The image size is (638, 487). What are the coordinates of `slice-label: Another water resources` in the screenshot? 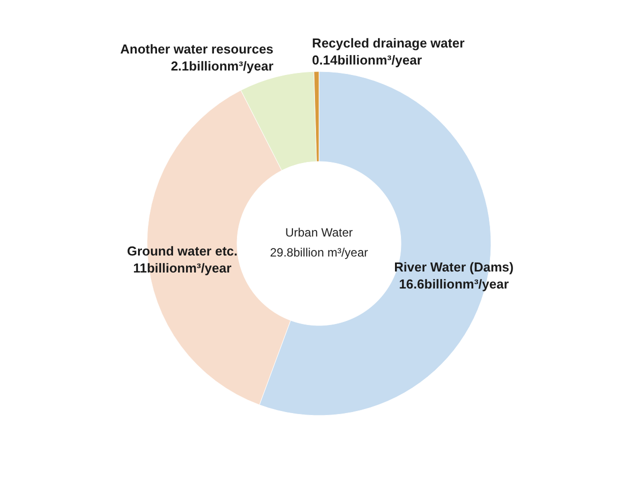 It's located at (197, 49).